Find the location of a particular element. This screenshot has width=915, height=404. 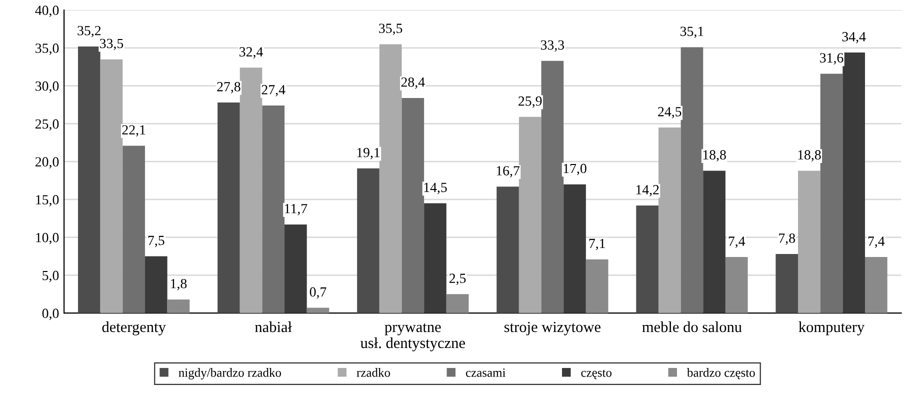

x-tick-label: prywatne usł. dentystyczne is located at coordinates (412, 337).